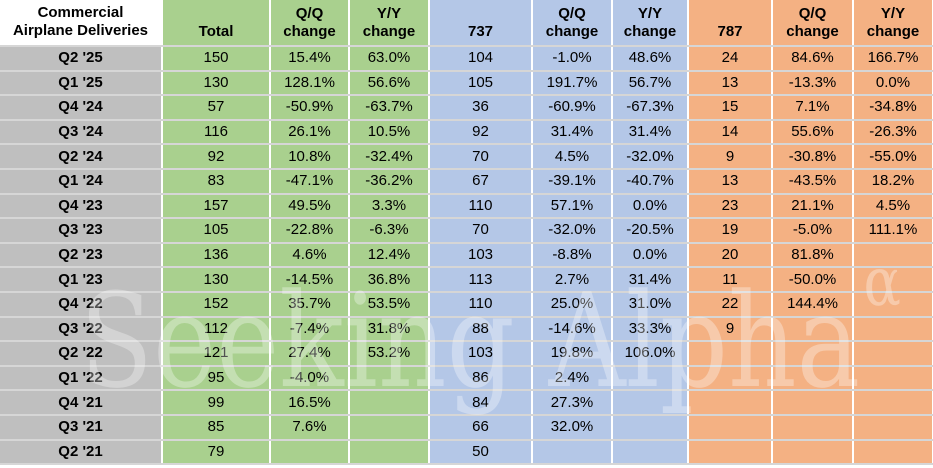 The image size is (933, 468). I want to click on 737-yy-cell: 0.0%, so click(650, 206).